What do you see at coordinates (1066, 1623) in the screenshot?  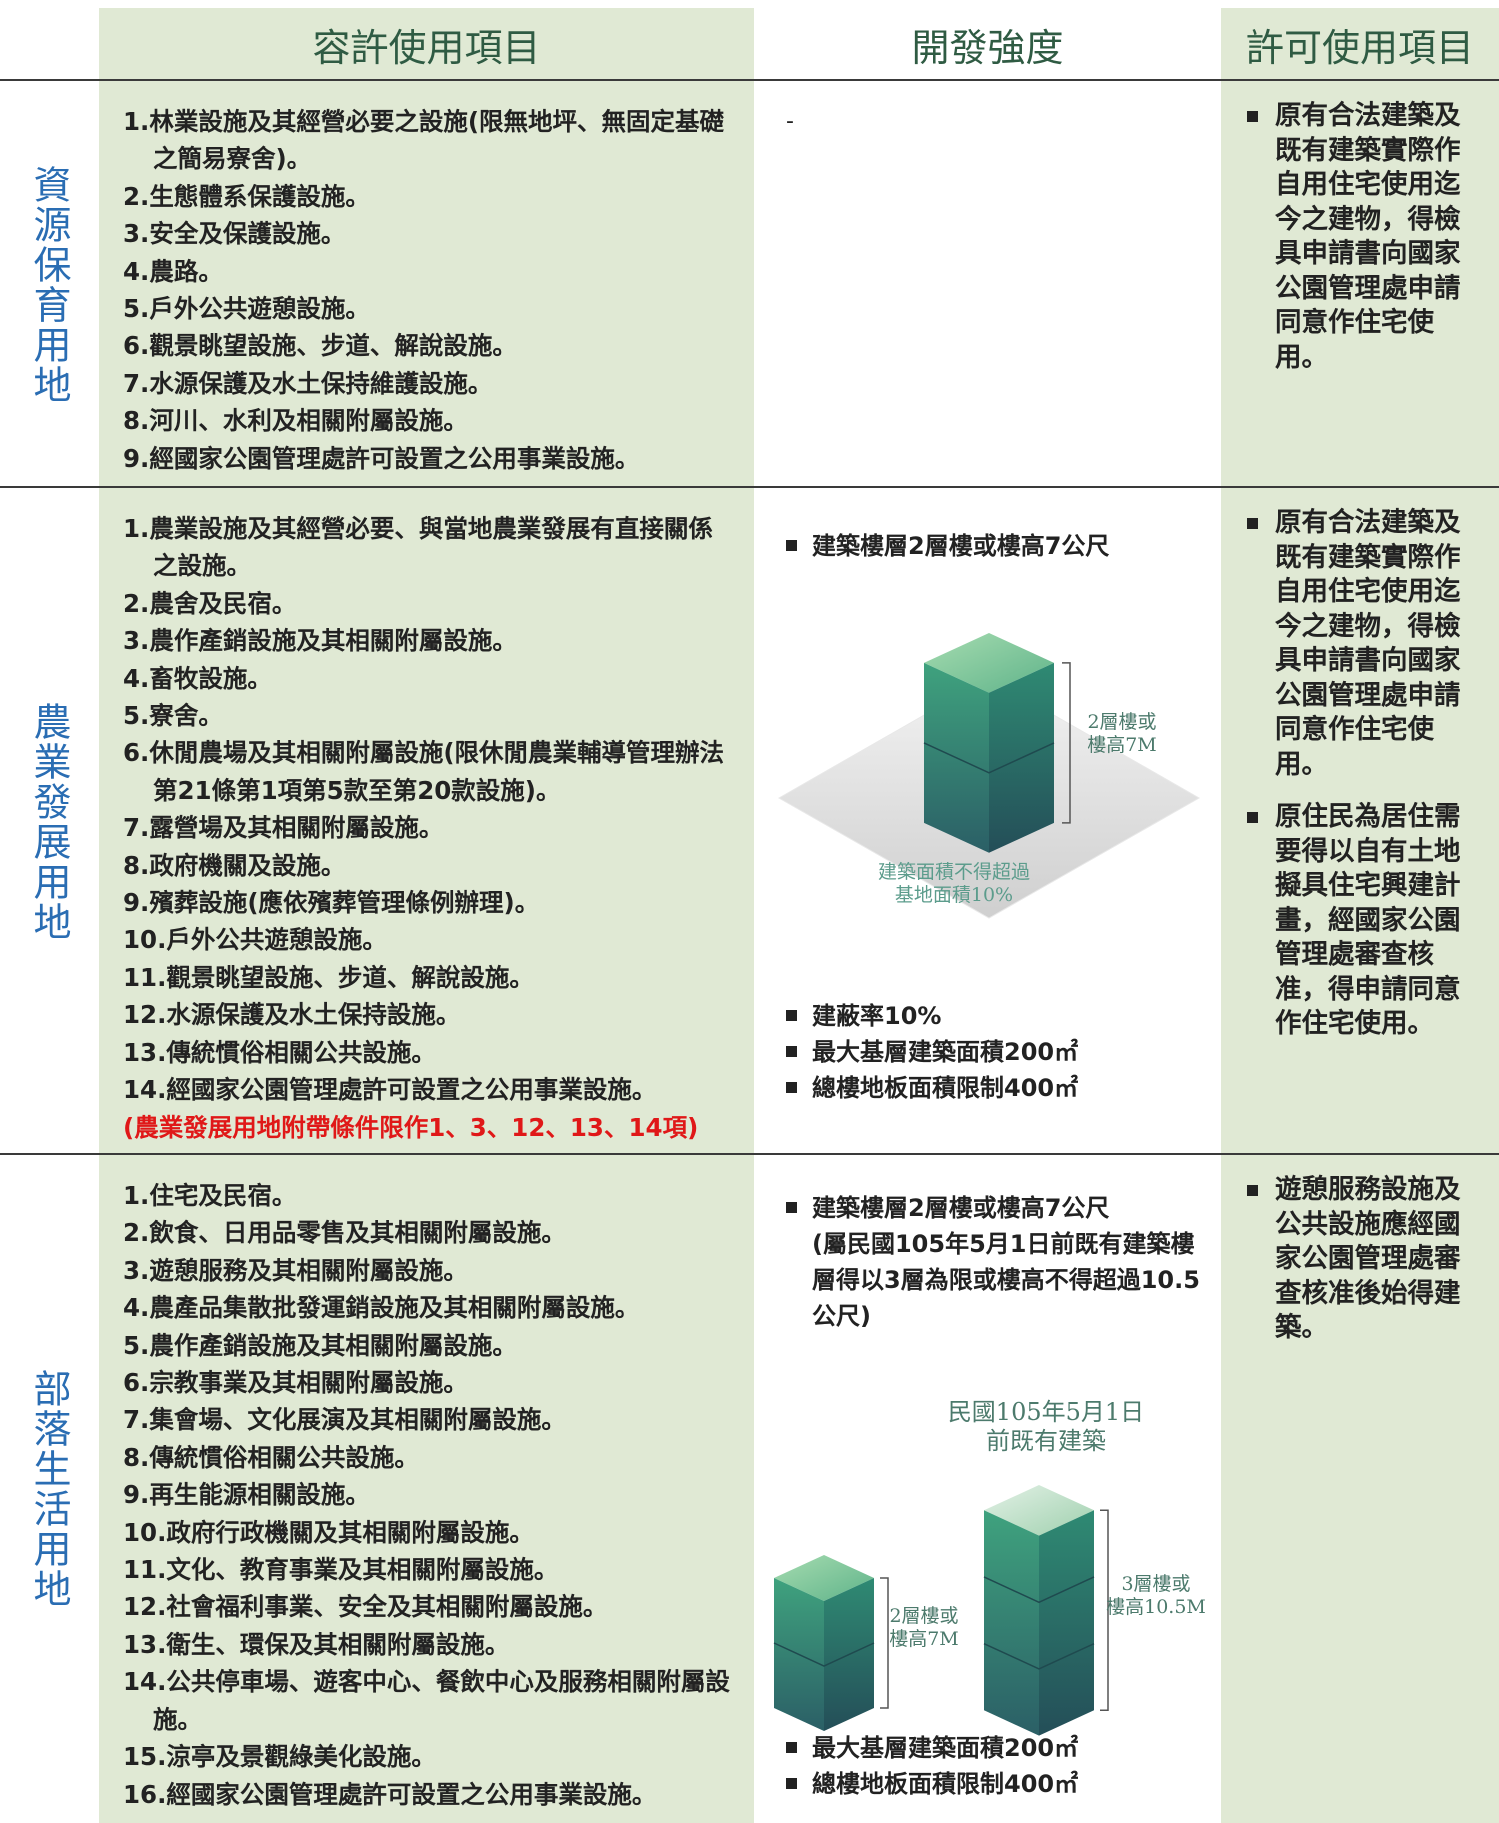 I see `cube-right` at bounding box center [1066, 1623].